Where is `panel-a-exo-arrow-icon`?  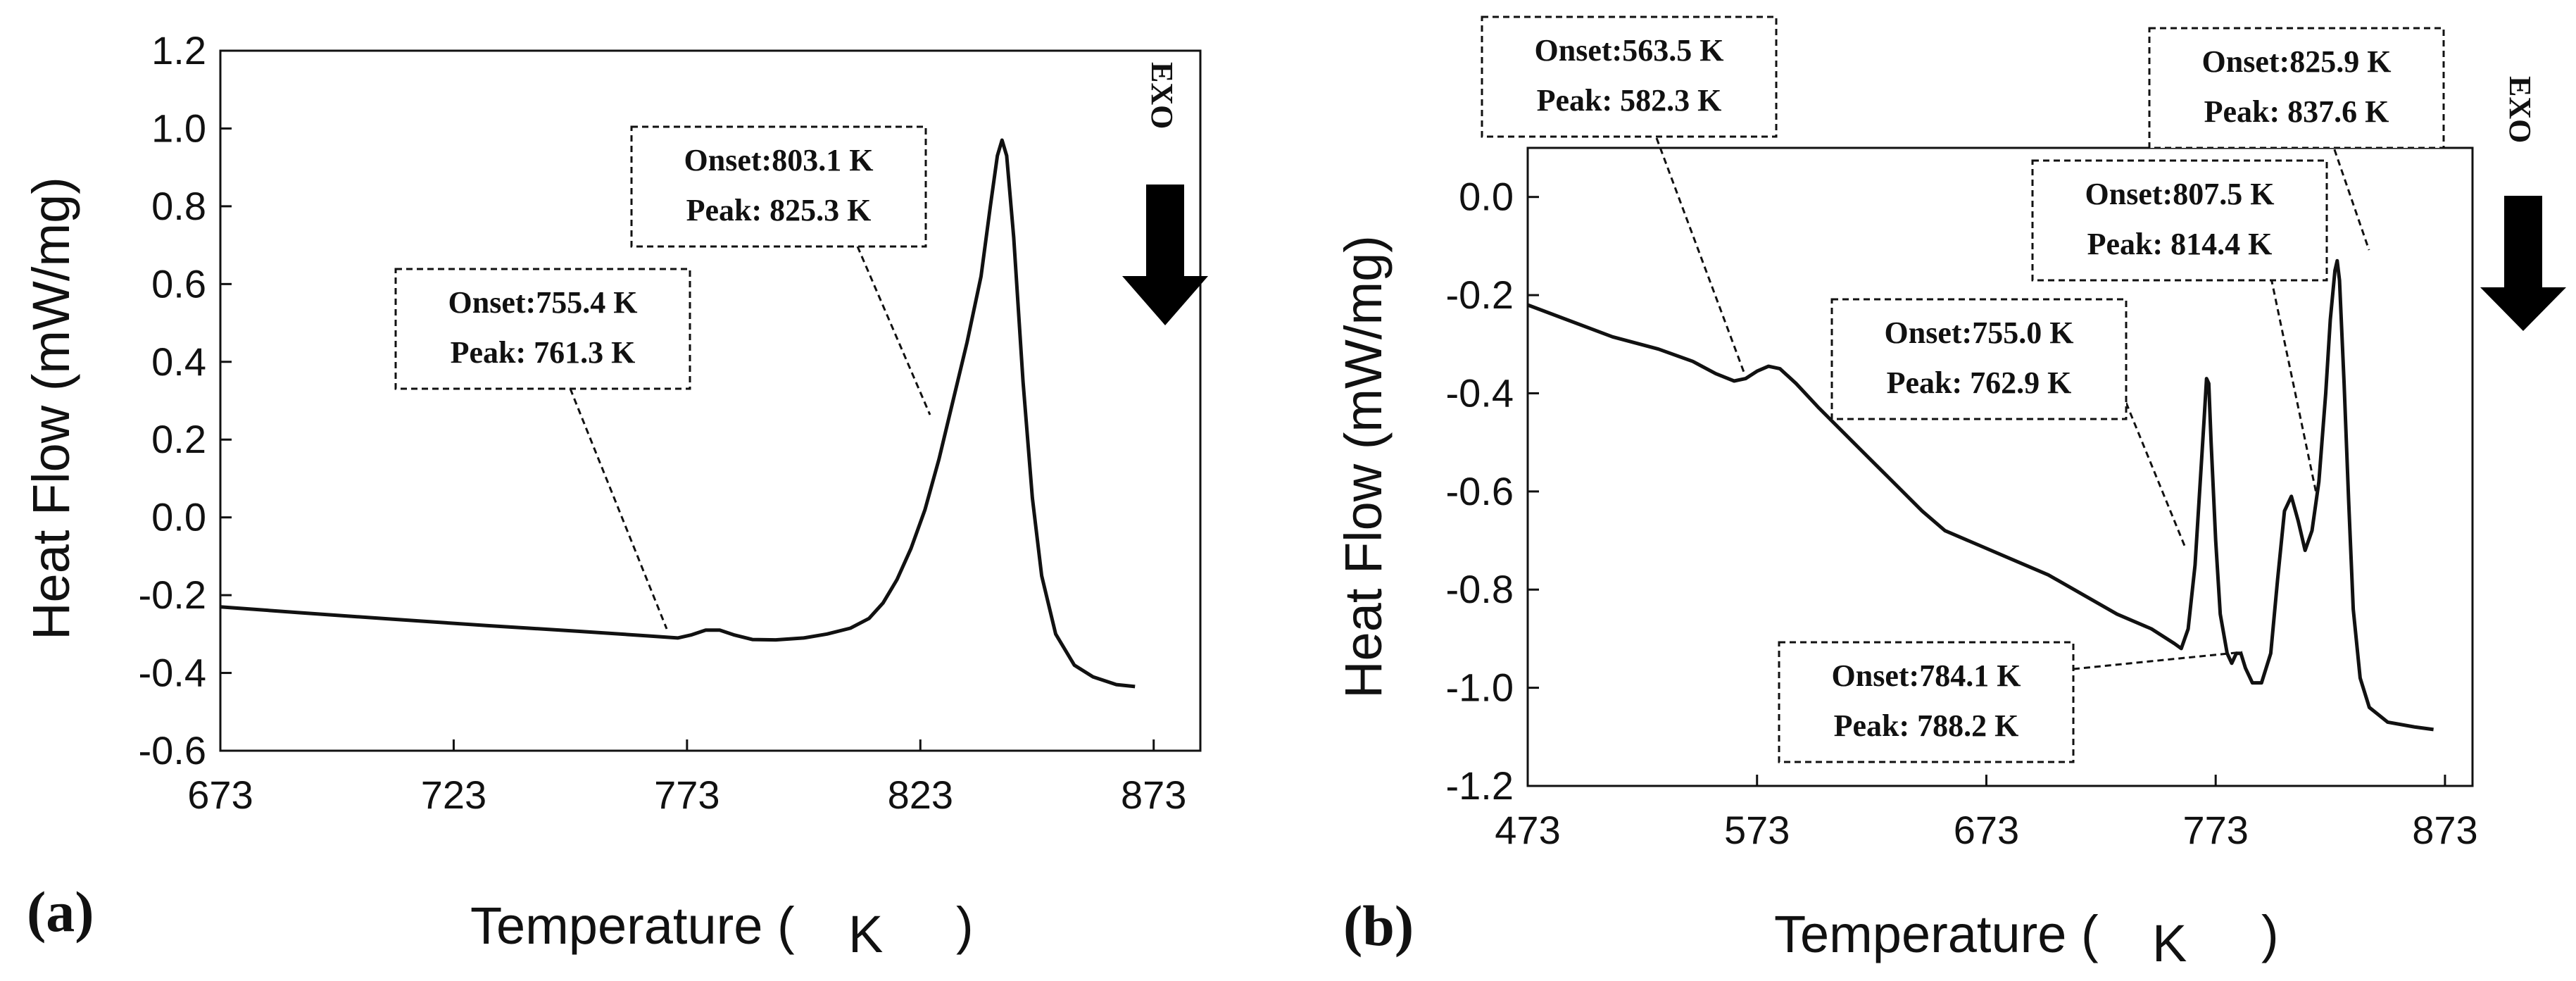
panel-a-exo-arrow-icon is located at coordinates (1165, 255).